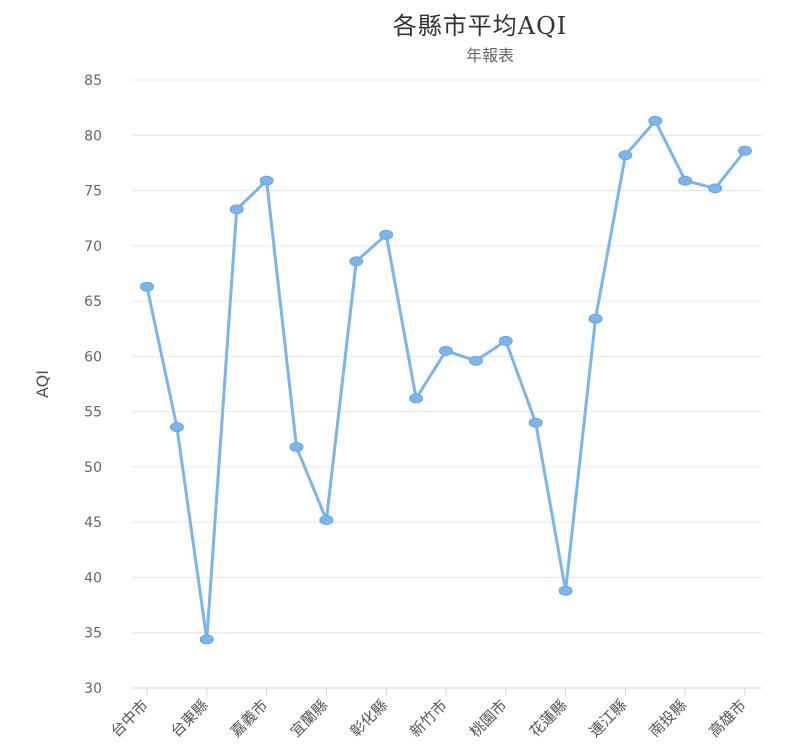 This screenshot has height=750, width=800. Describe the element at coordinates (309, 718) in the screenshot. I see `x-tick-label: 宜蘭縣` at that location.